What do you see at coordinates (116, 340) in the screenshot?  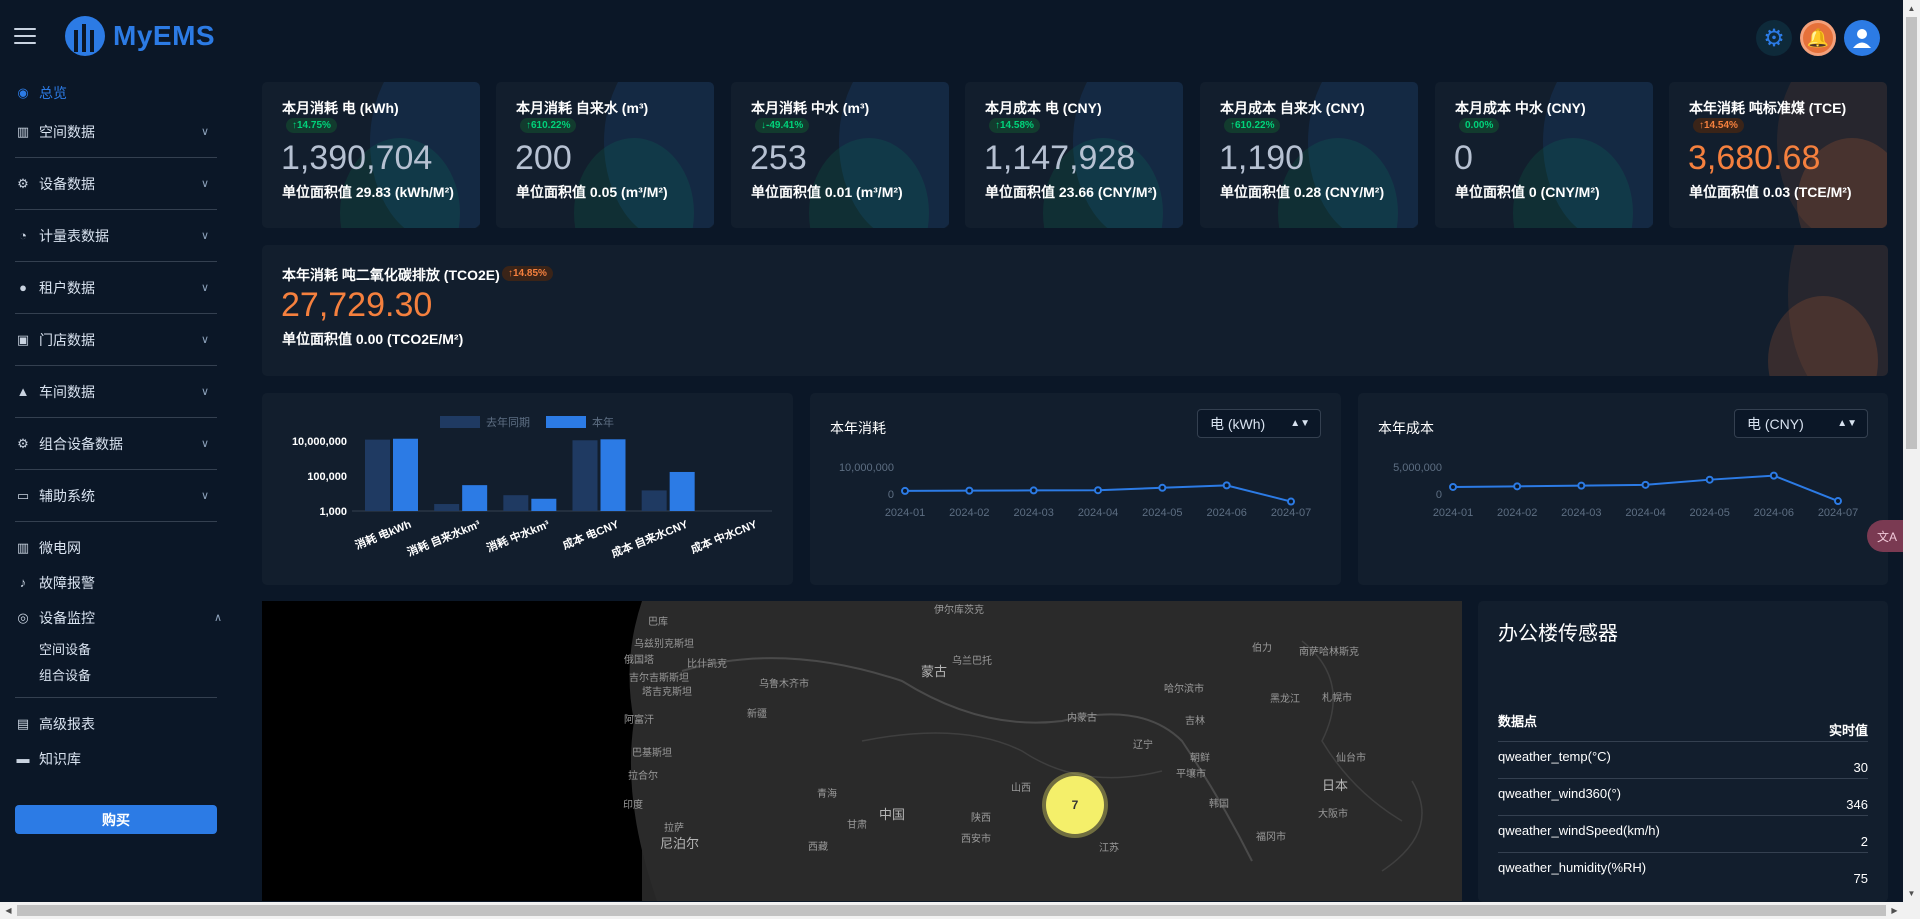 I see `nav-store-data: ▣ 门店数据 ∨` at bounding box center [116, 340].